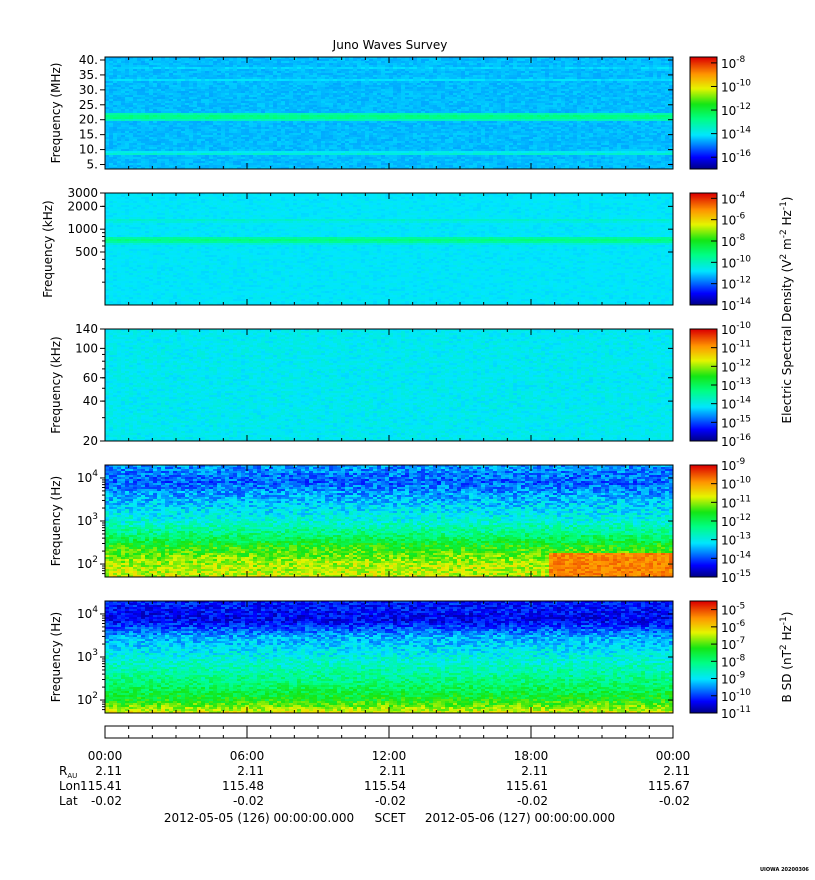 The image size is (815, 880). Describe the element at coordinates (82, 193) in the screenshot. I see `y-tick-label: 3000` at that location.